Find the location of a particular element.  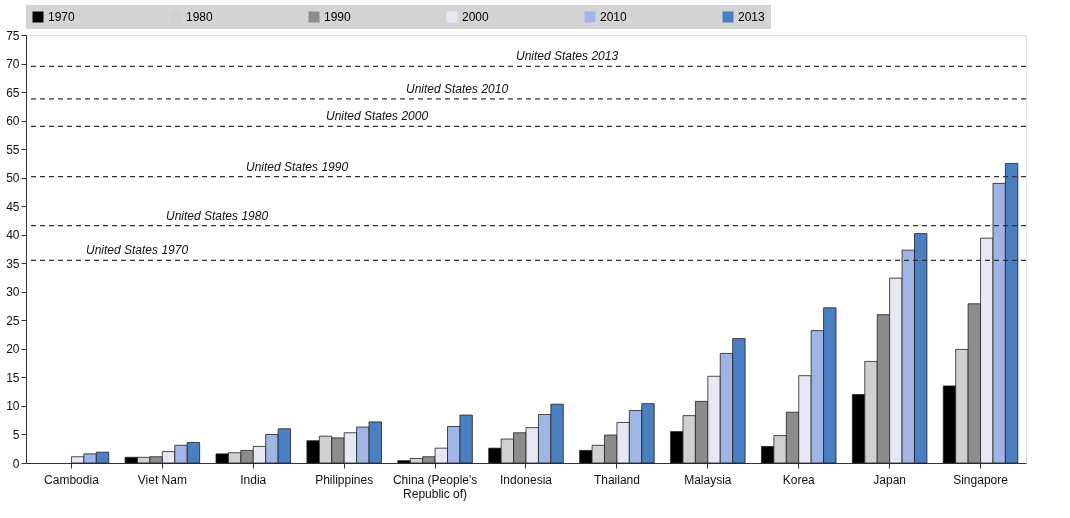

x-tick-label: Cambodia is located at coordinates (72, 479).